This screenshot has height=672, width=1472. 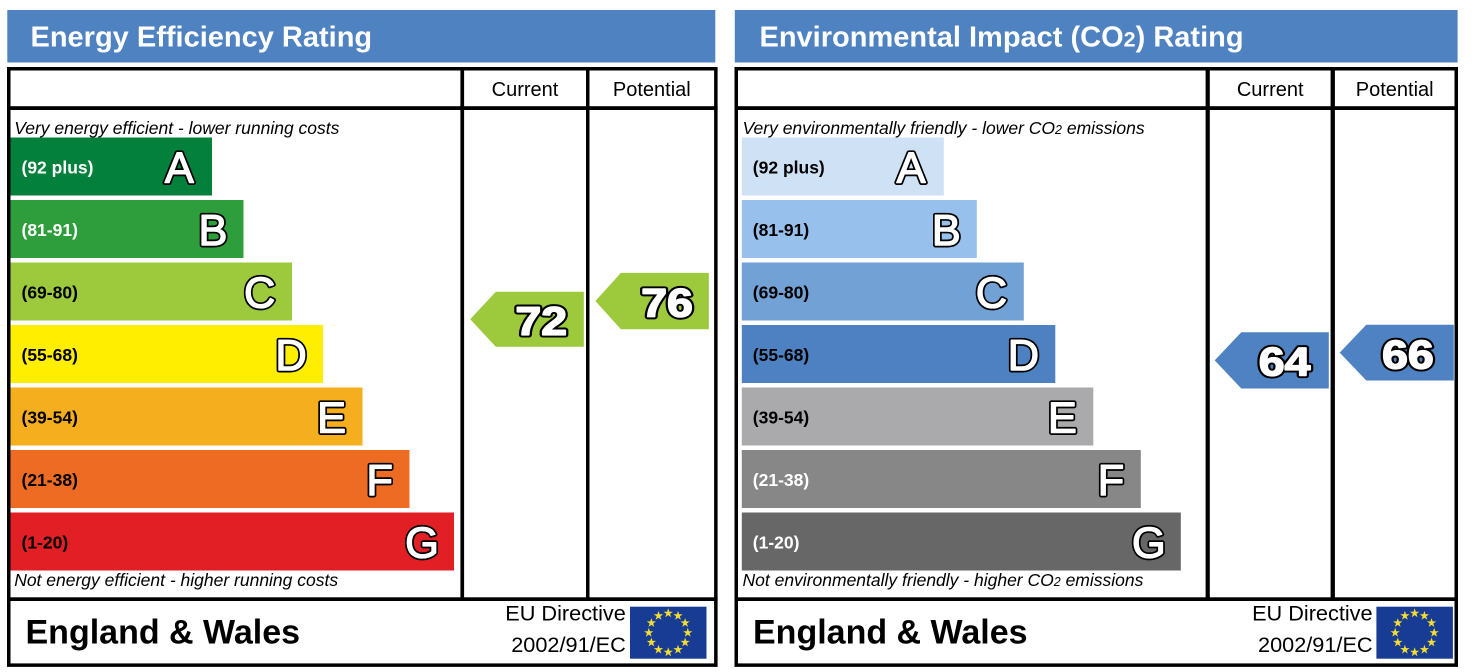 What do you see at coordinates (202, 37) in the screenshot?
I see `svg-text: Energy Efficiency Rating` at bounding box center [202, 37].